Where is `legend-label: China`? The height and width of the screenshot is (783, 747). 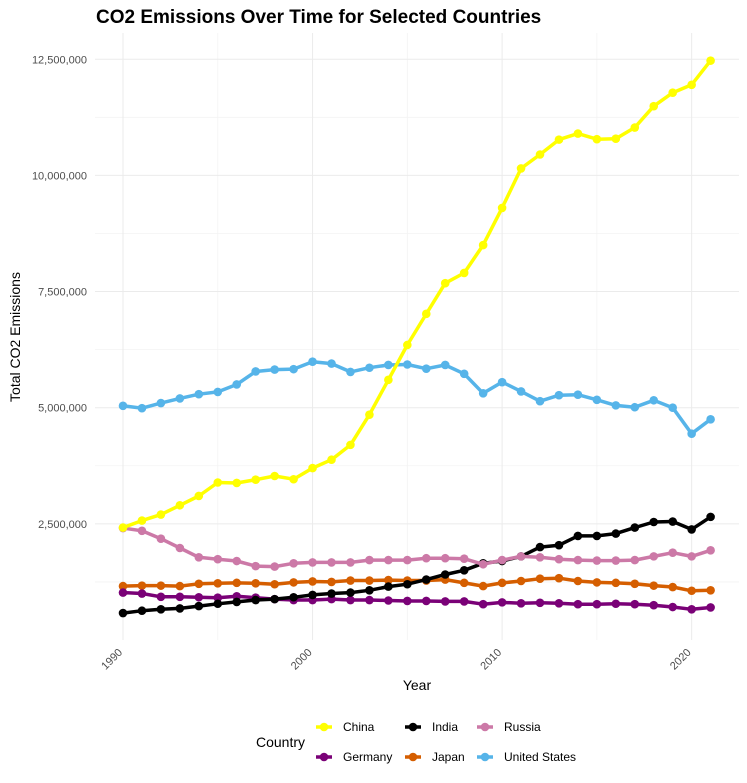 legend-label: China is located at coordinates (359, 727).